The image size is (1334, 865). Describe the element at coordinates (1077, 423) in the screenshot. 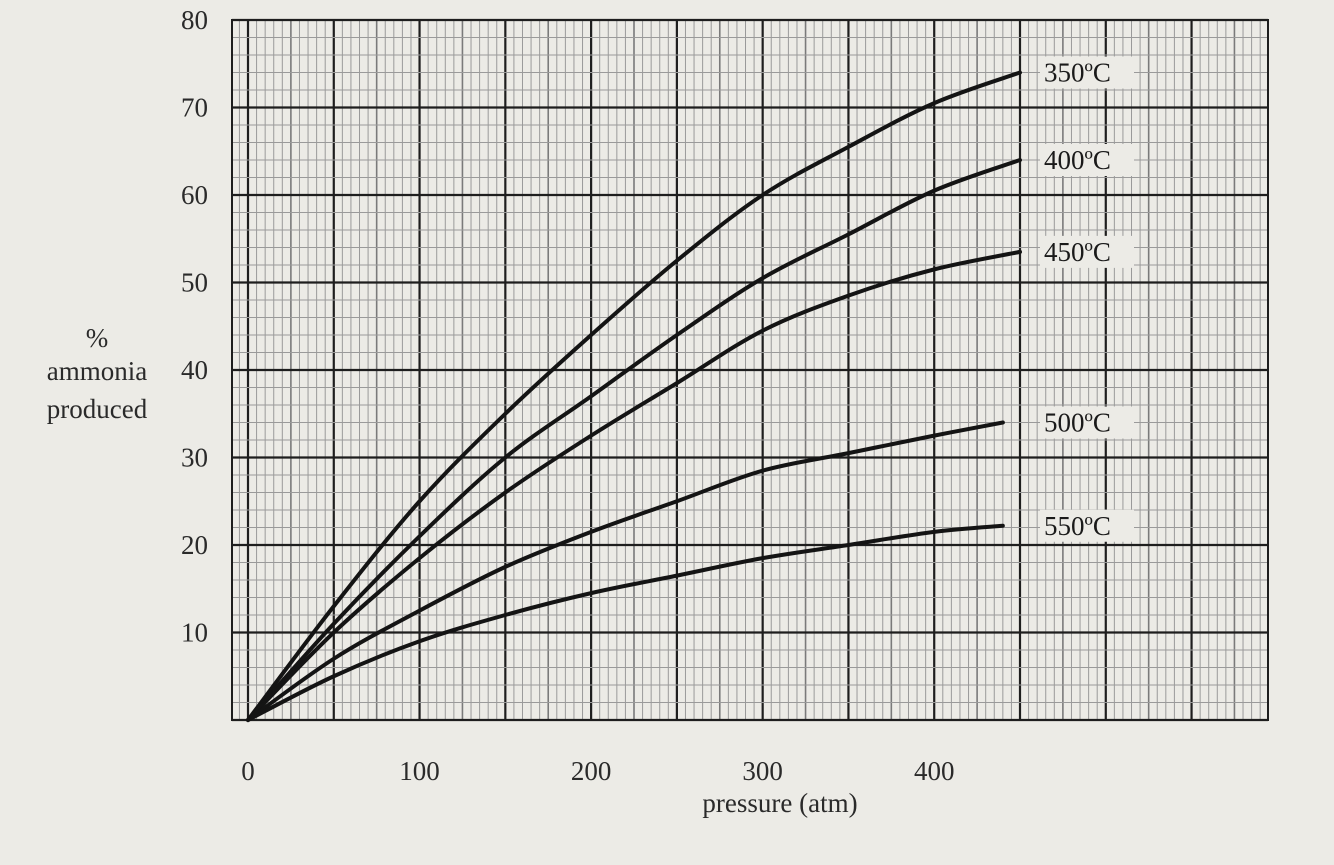

I see `series-label: 500ºC` at that location.